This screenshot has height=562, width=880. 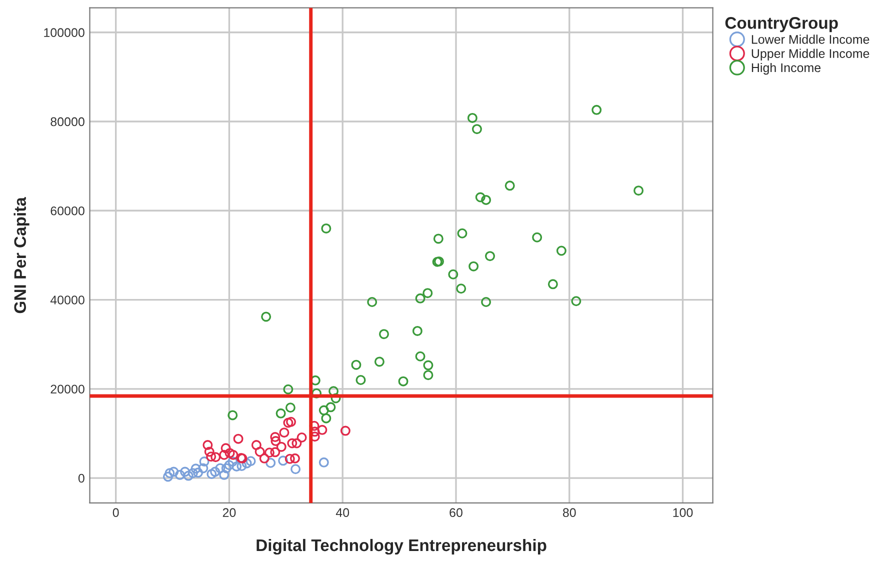 I want to click on legend-label: Upper Middle Income, so click(x=811, y=54).